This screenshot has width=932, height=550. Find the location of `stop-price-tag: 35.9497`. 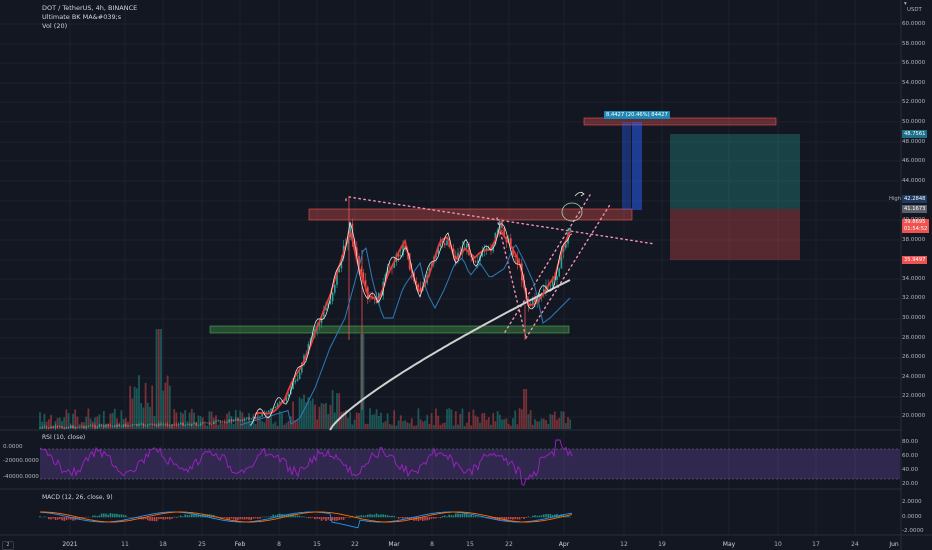

stop-price-tag: 35.9497 is located at coordinates (915, 260).